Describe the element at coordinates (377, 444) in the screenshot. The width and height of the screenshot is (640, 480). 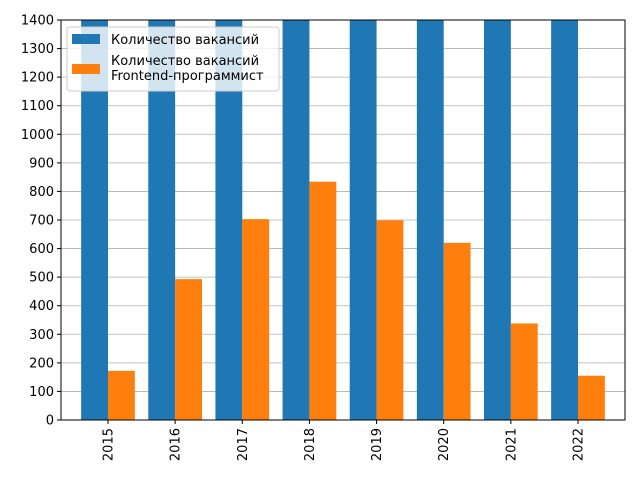
I see `x-tick-label: 2019` at that location.